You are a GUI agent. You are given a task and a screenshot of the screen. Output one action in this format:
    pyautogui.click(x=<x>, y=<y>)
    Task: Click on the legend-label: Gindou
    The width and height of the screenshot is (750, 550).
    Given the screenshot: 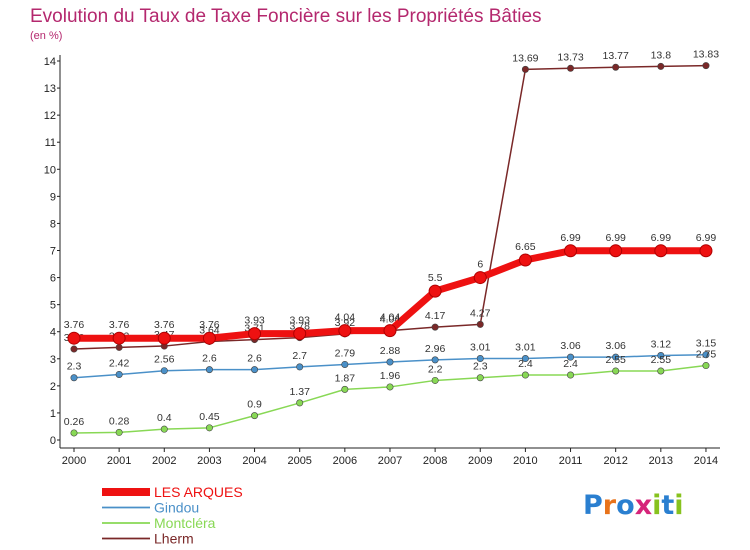 What is the action you would take?
    pyautogui.click(x=176, y=508)
    